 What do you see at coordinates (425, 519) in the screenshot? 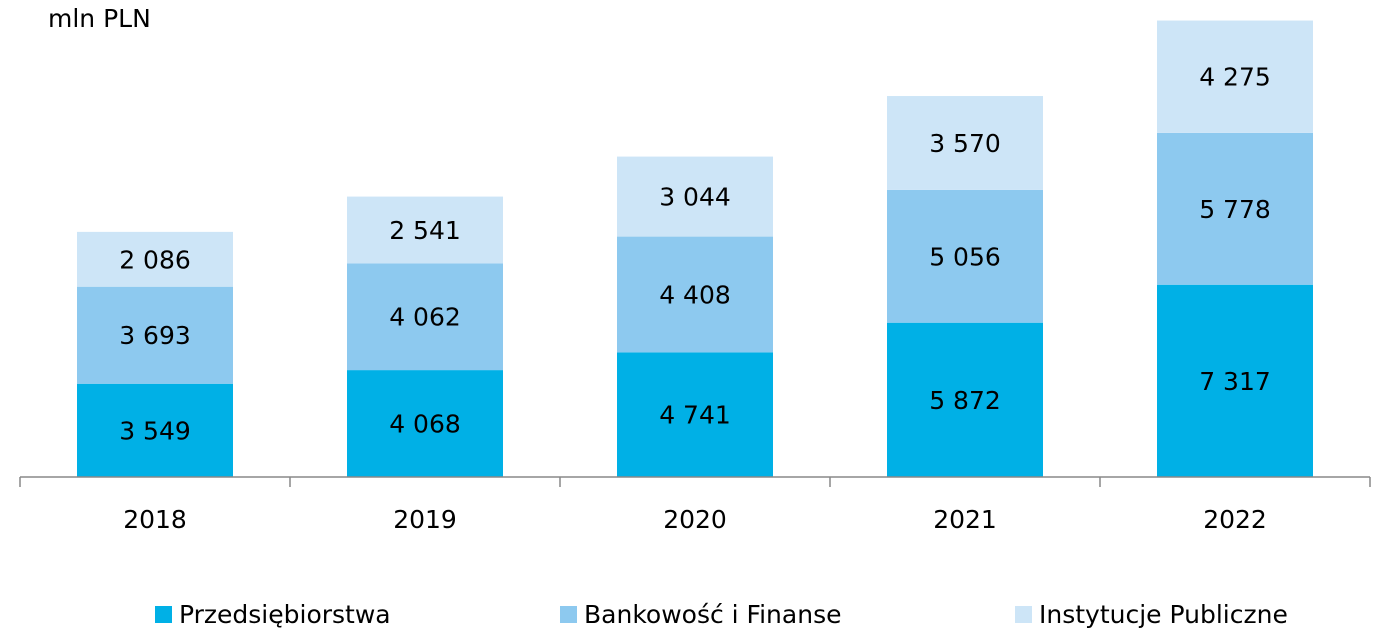
I see `x-tick-label: 2019` at bounding box center [425, 519].